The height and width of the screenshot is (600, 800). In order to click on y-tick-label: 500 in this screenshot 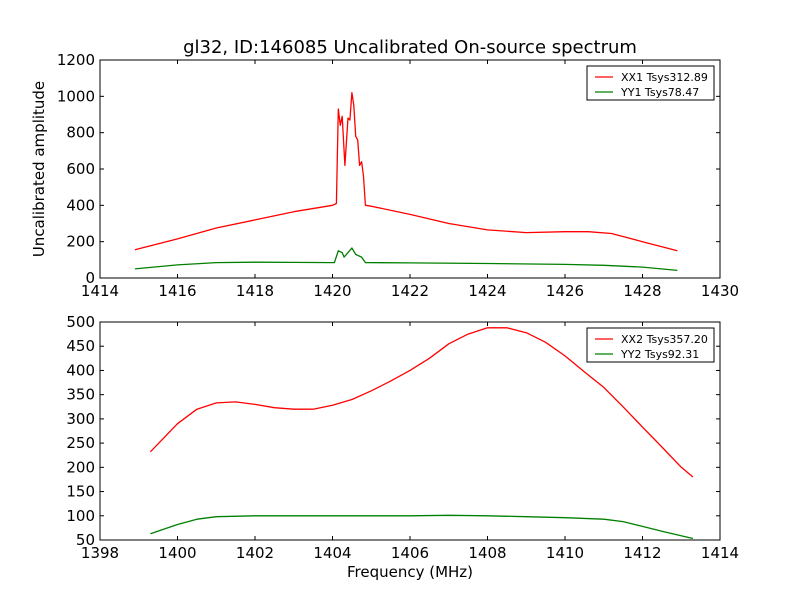, I will do `click(80, 322)`.